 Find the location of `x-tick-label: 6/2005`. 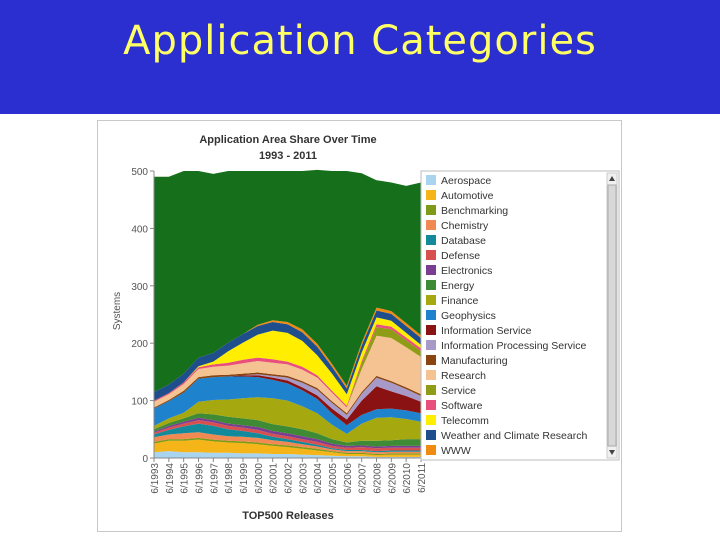

x-tick-label: 6/2005 is located at coordinates (333, 478).